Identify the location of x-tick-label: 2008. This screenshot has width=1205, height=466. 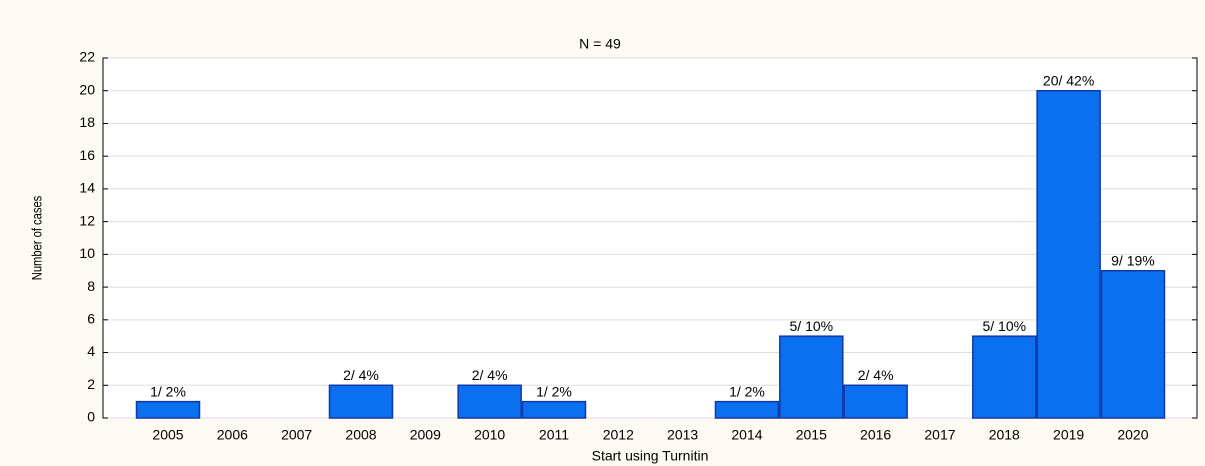
(360, 435).